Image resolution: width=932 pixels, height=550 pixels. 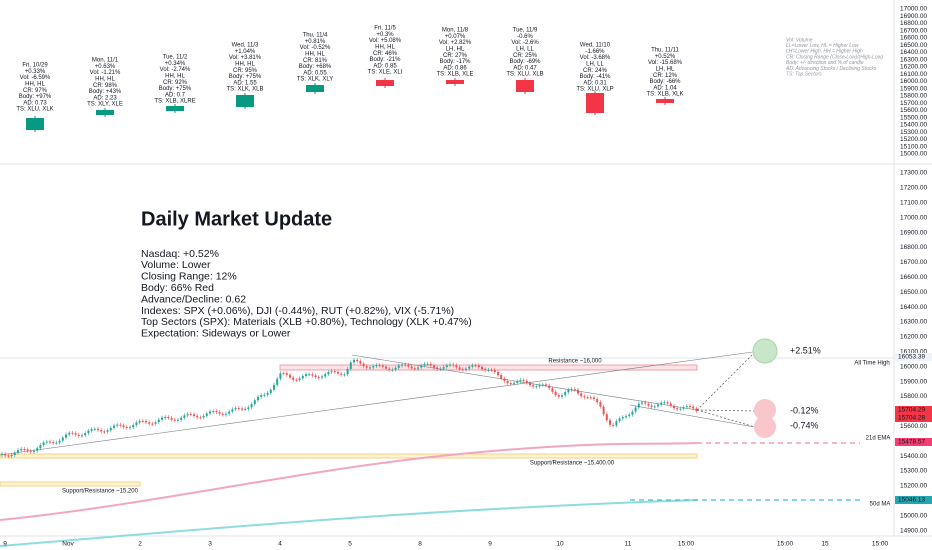 I want to click on annotation-text: AD: 2.23, so click(x=105, y=98).